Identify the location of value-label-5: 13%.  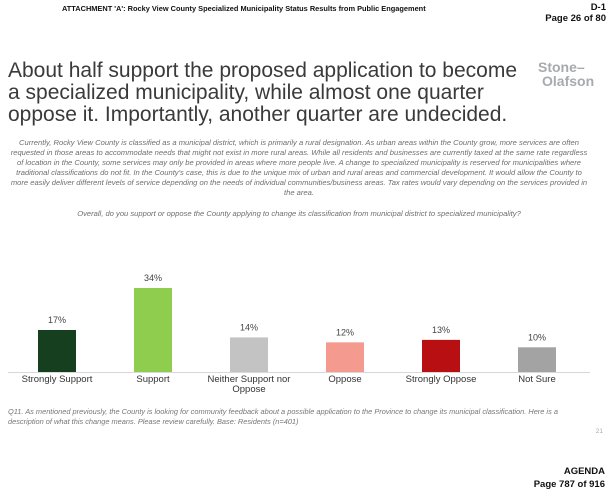
(441, 330).